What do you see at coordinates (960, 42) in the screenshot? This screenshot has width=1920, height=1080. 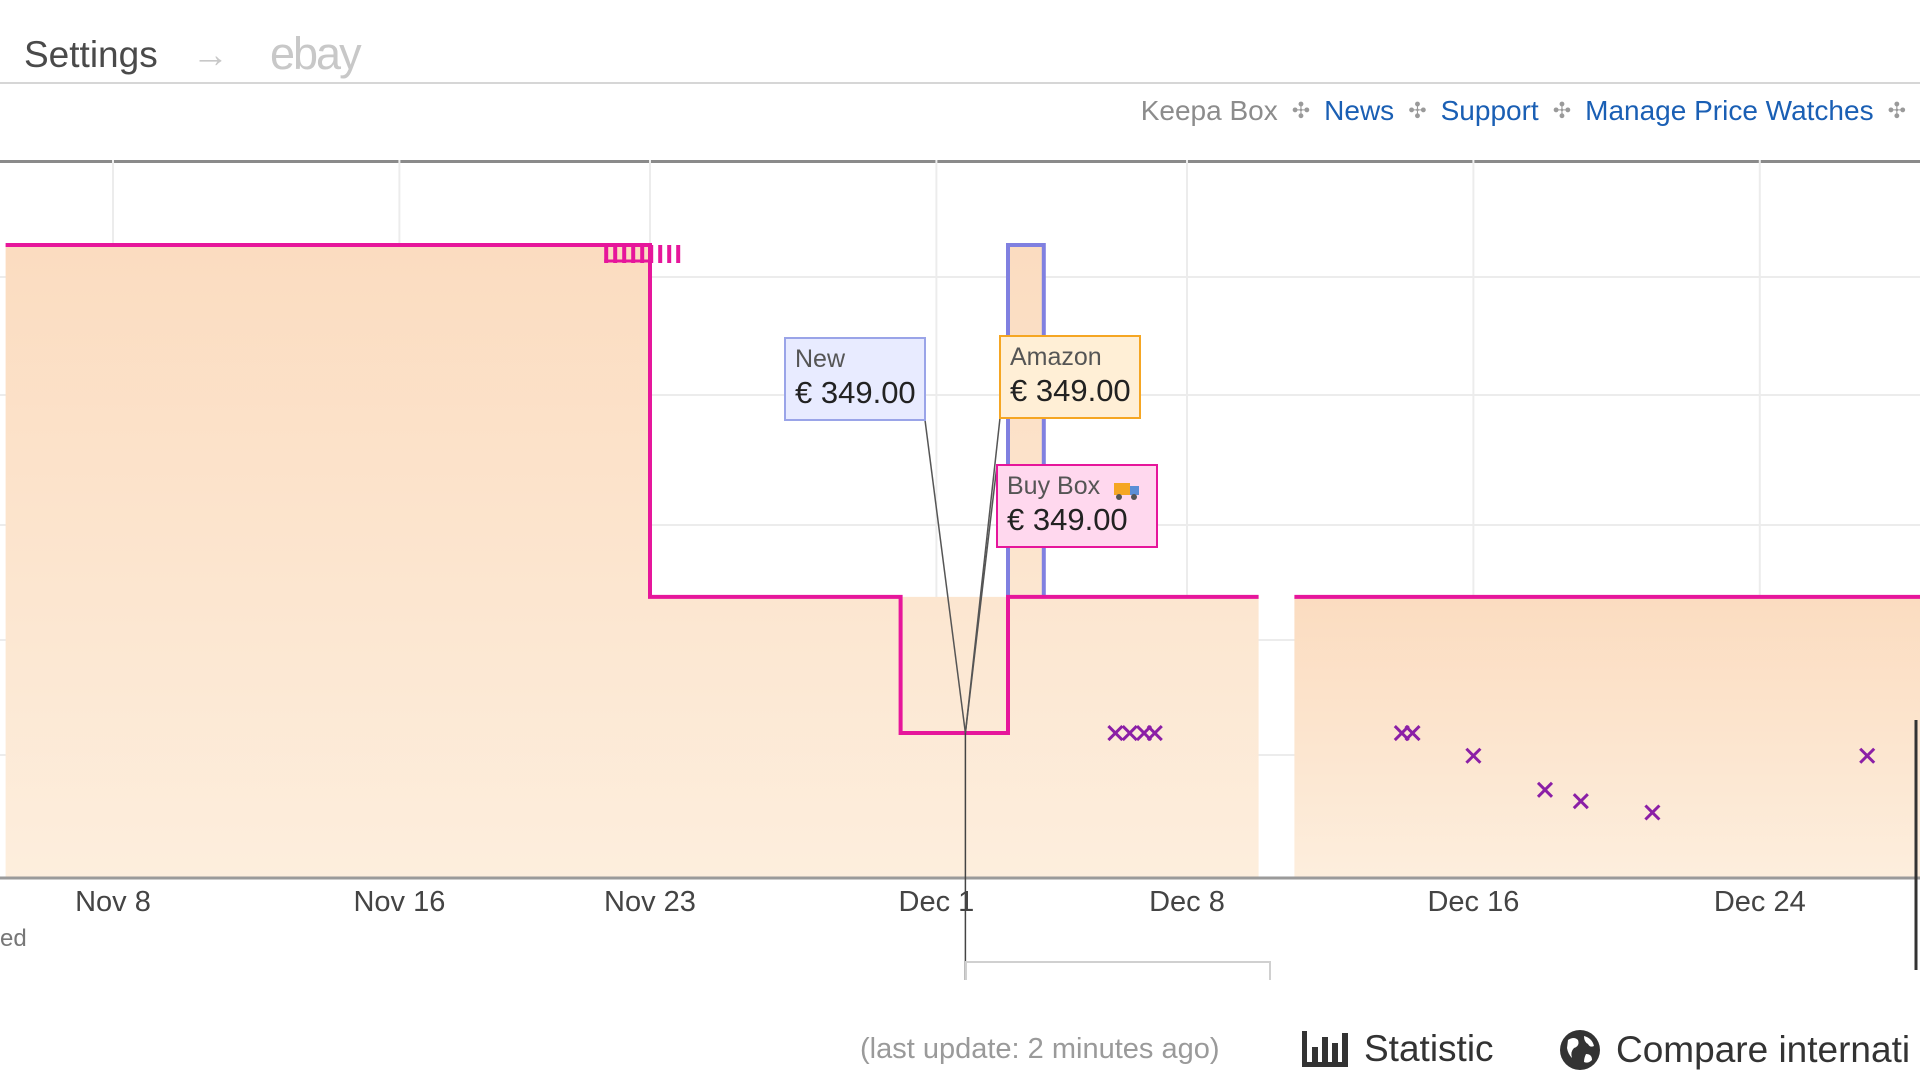 I see `top-tabs: Settings → ebay` at bounding box center [960, 42].